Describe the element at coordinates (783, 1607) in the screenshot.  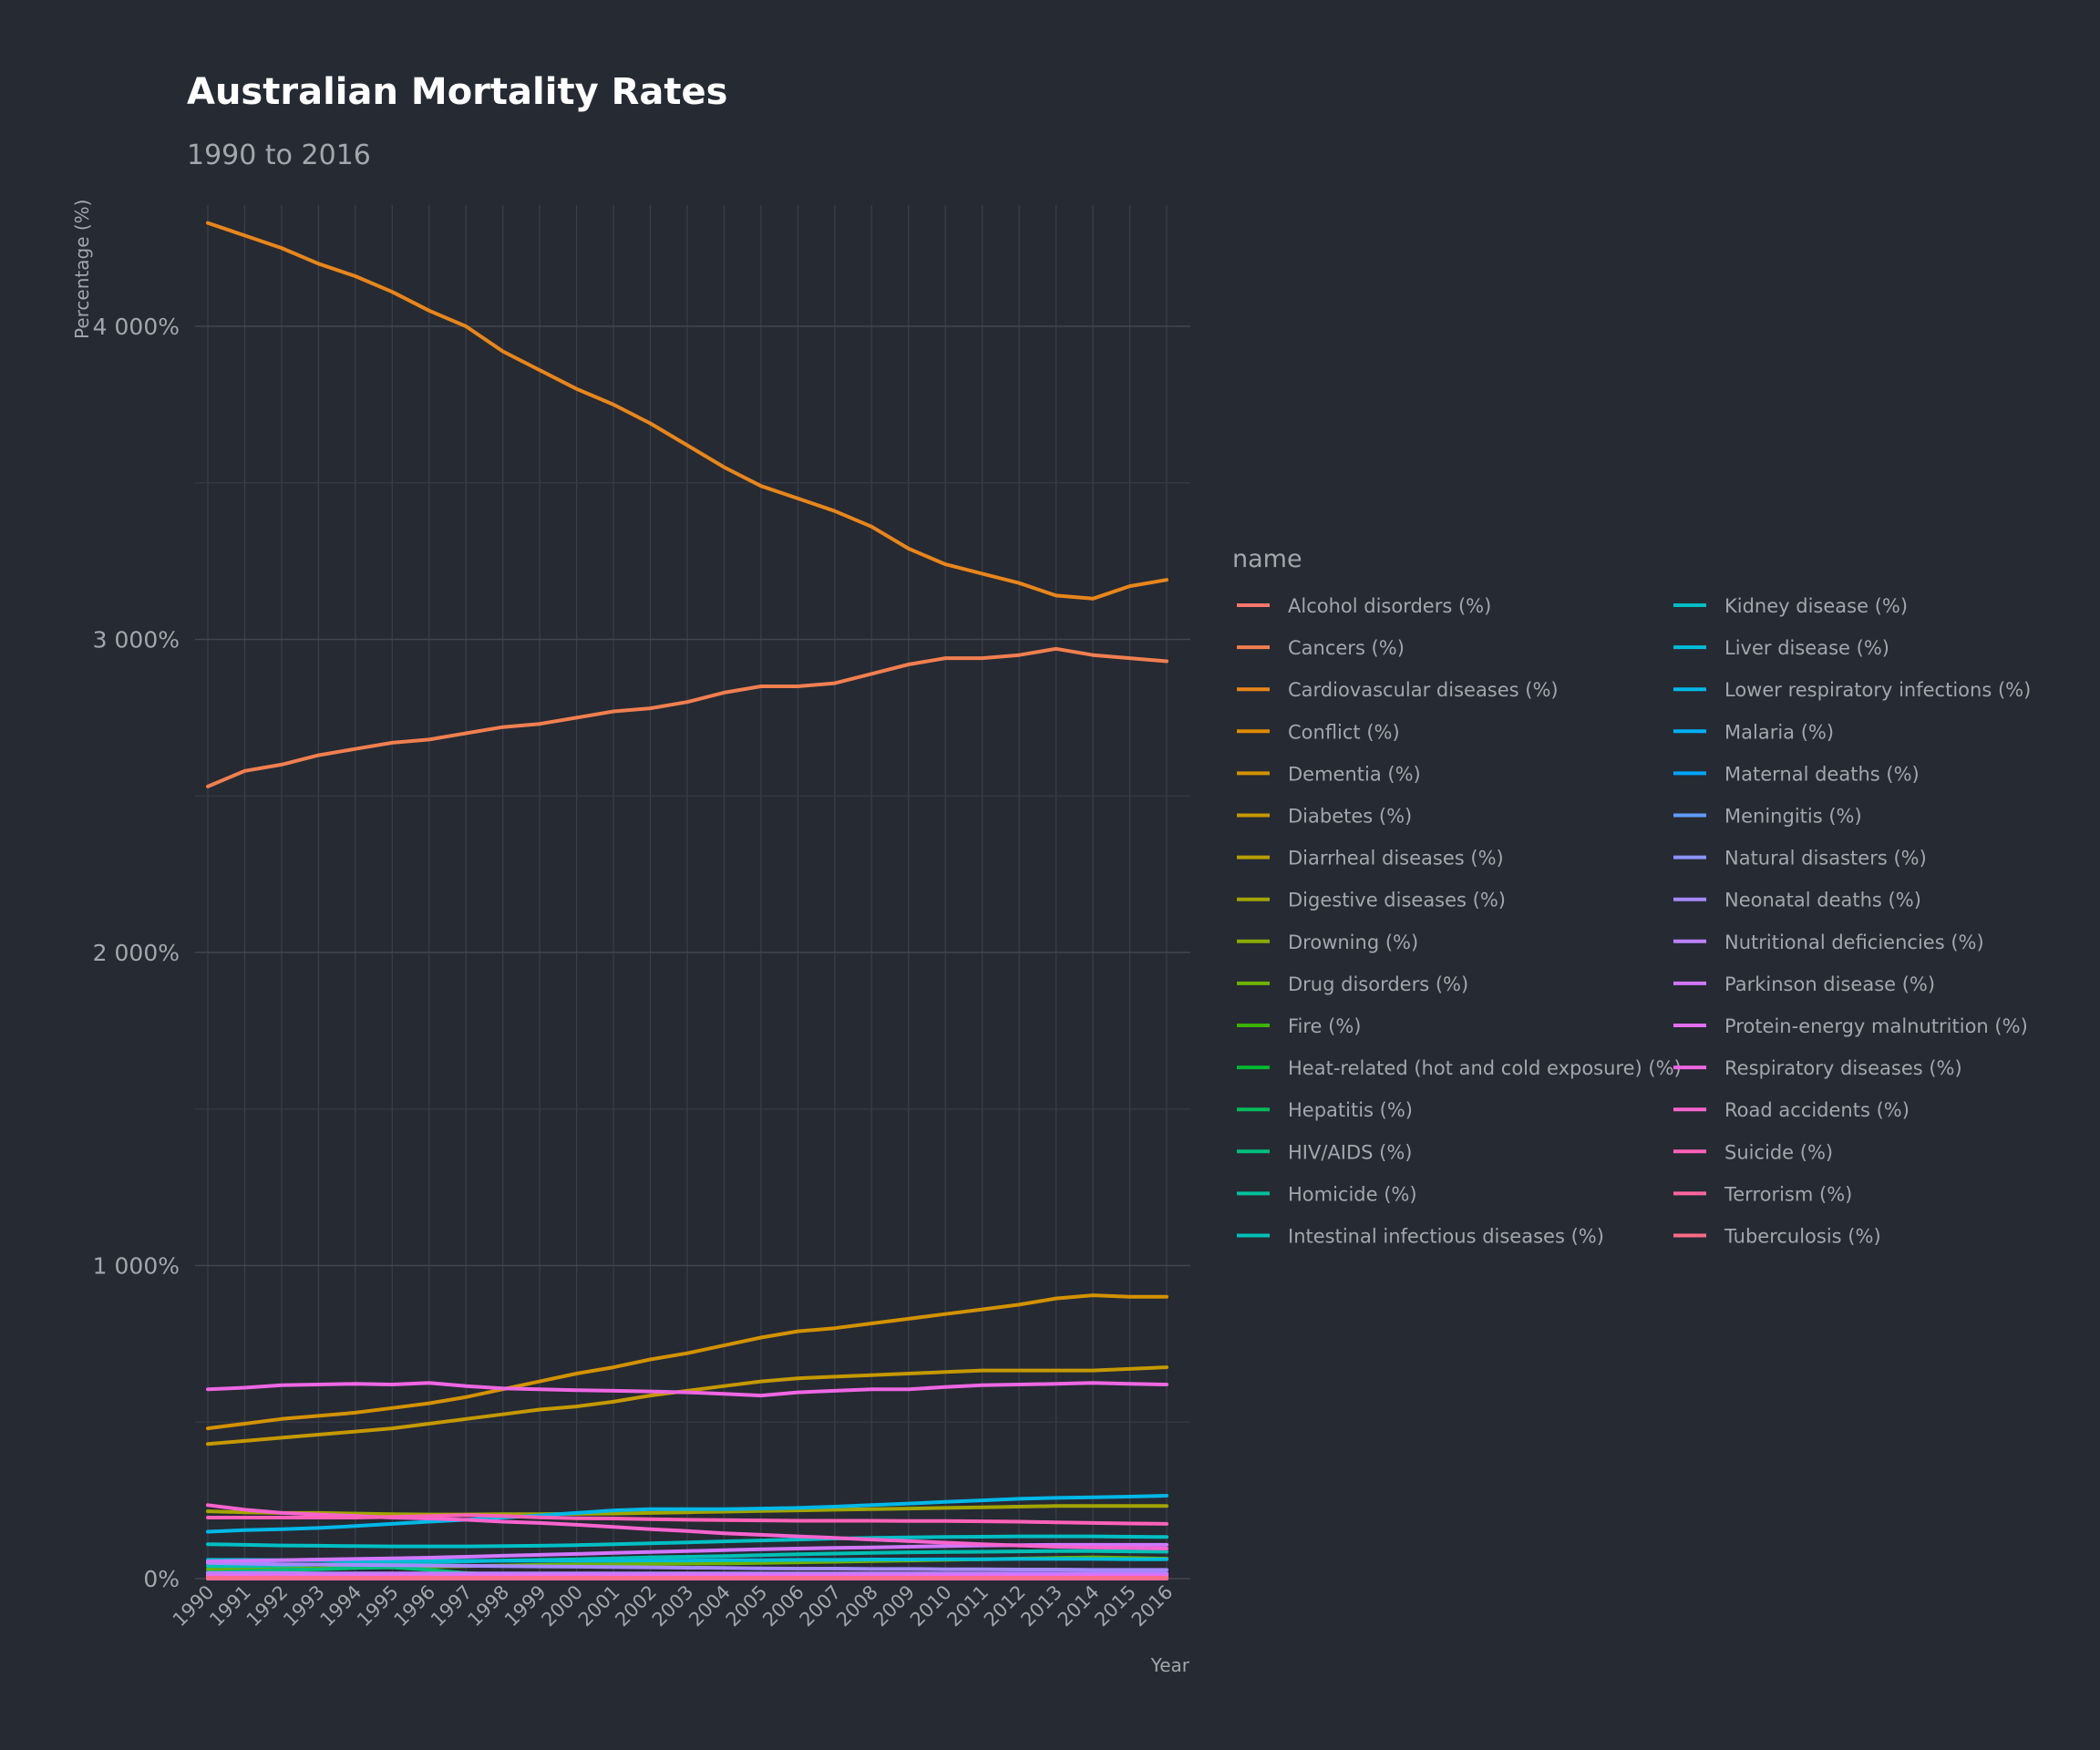
I see `x-tick-label: 2006` at that location.